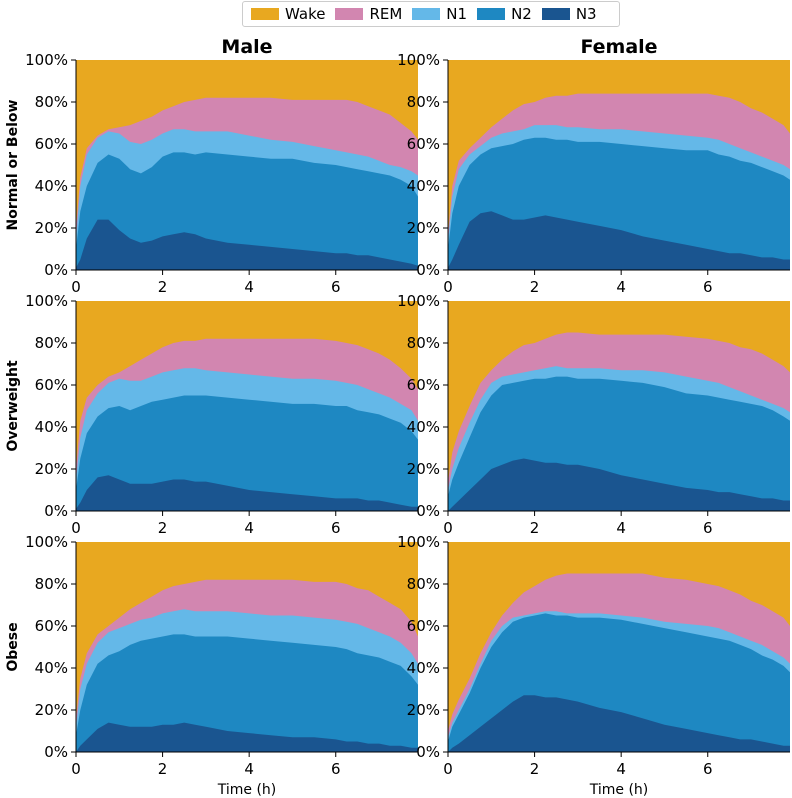 The image size is (792, 798). Describe the element at coordinates (386, 14) in the screenshot. I see `legend-label-rem: REM` at that location.